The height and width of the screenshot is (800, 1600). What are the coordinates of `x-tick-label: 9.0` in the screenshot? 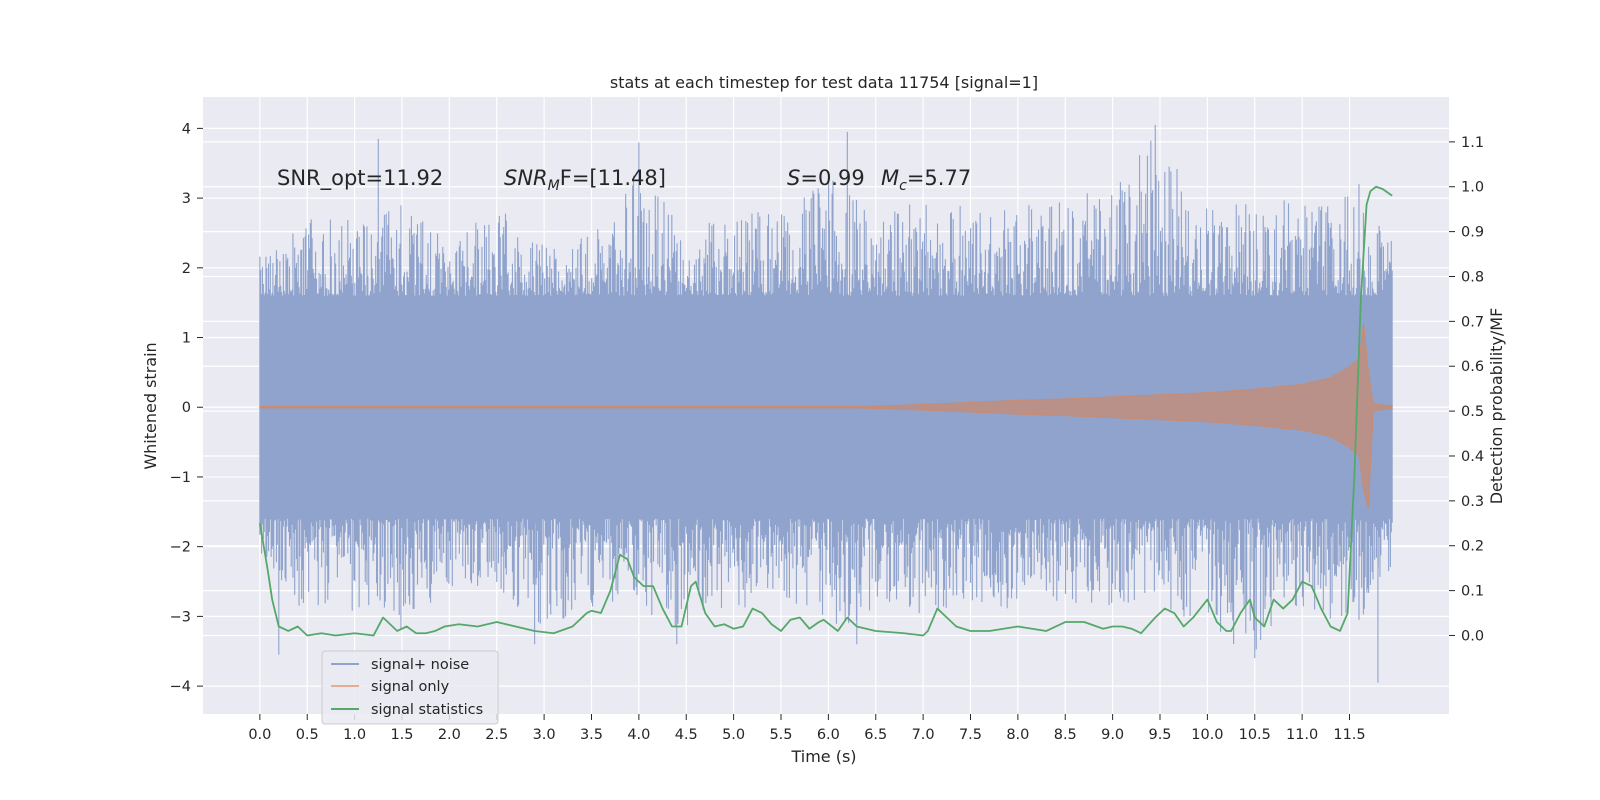 It's located at (1112, 735).